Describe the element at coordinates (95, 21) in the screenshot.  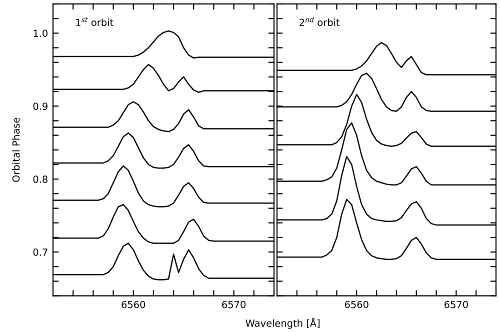
I see `annotation: 1$^{st}$ orbit` at that location.